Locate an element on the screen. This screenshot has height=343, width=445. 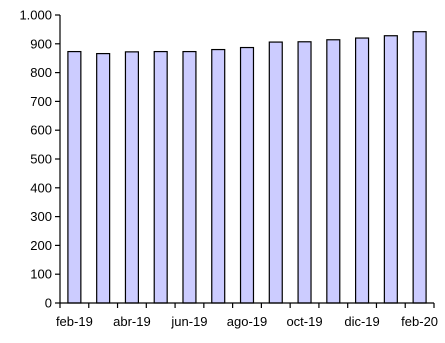
y-tick-label: 1.000 is located at coordinates (35, 15).